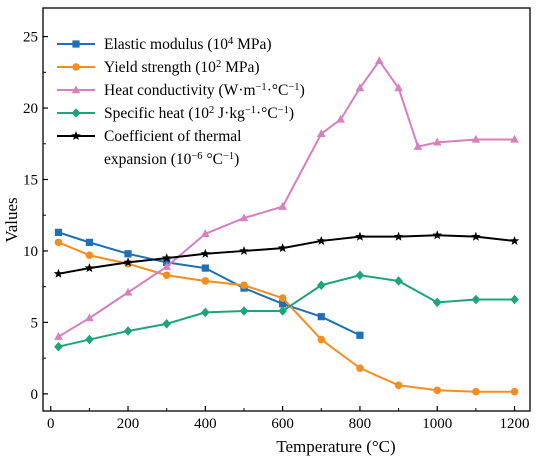  Describe the element at coordinates (282, 424) in the screenshot. I see `x-tick-label: 600` at that location.